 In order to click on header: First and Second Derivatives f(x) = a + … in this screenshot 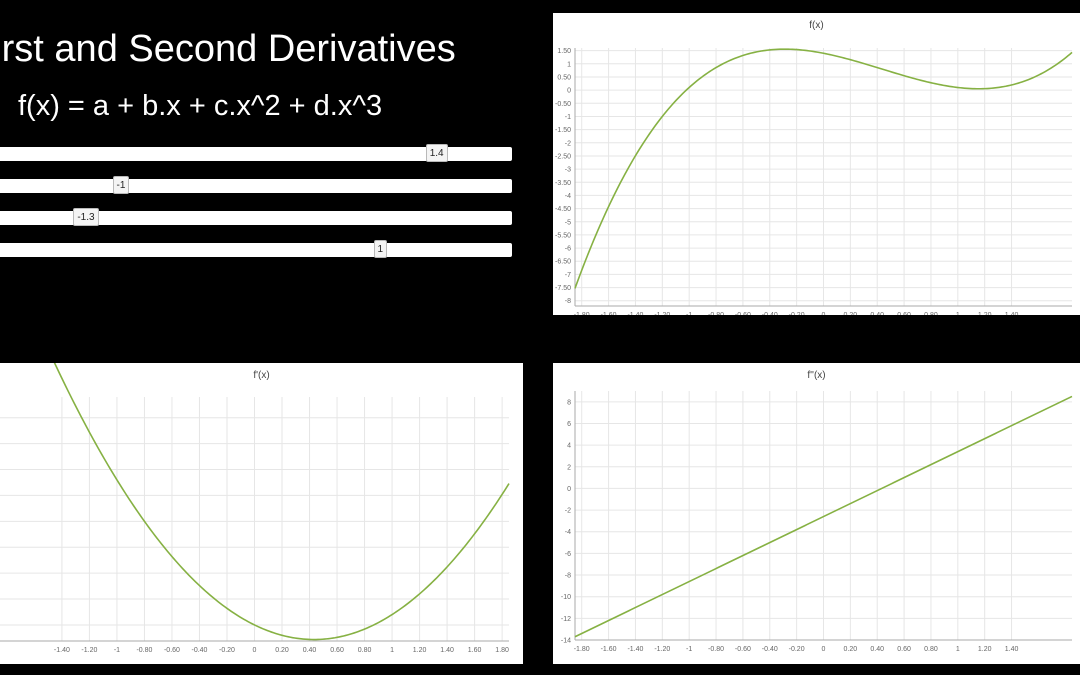, I will do `click(272, 70)`.